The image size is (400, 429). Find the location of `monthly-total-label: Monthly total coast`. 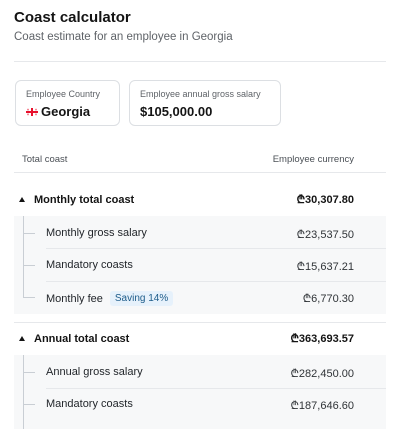

monthly-total-label: Monthly total coast is located at coordinates (84, 199).